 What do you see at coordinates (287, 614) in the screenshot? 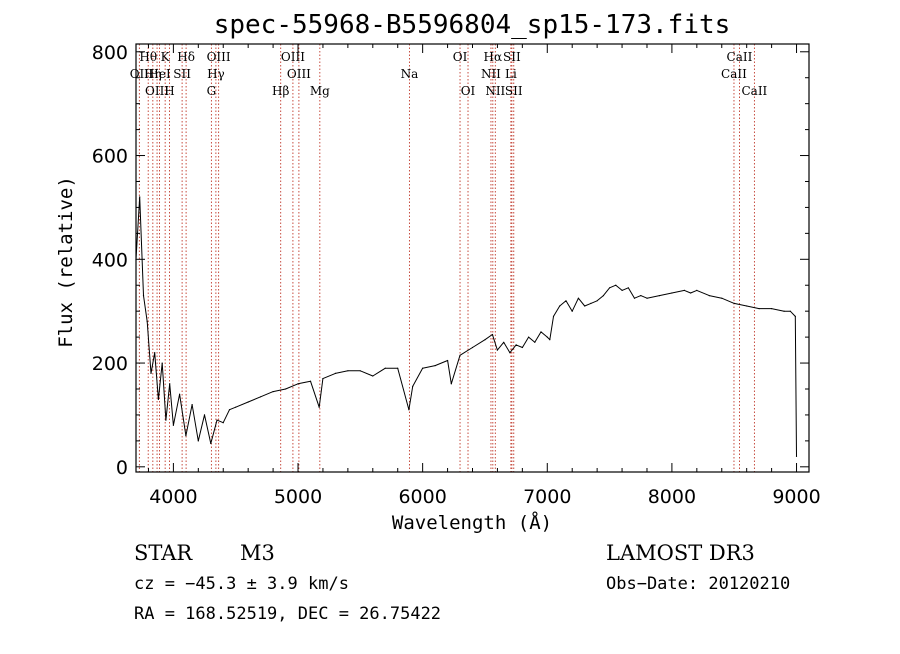
I see `coordinates: RA = 168.52519, DEC = 26.75422` at bounding box center [287, 614].